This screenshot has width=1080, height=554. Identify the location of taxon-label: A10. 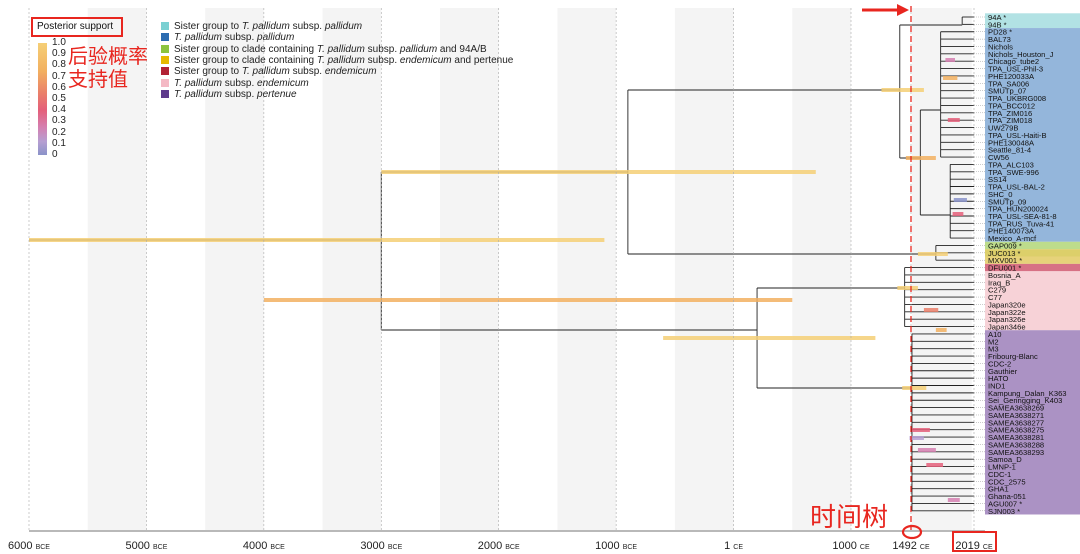
(995, 334).